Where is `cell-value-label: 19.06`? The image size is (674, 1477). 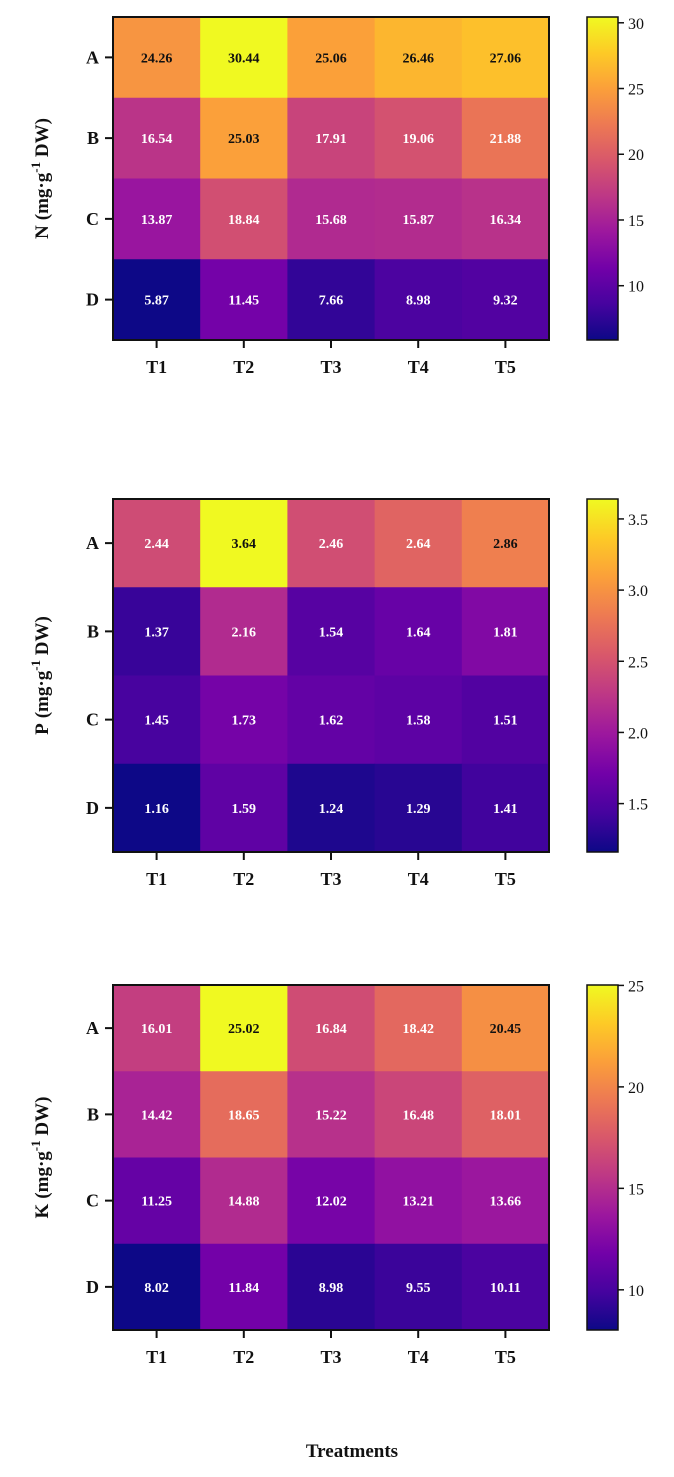
cell-value-label: 19.06 is located at coordinates (418, 139).